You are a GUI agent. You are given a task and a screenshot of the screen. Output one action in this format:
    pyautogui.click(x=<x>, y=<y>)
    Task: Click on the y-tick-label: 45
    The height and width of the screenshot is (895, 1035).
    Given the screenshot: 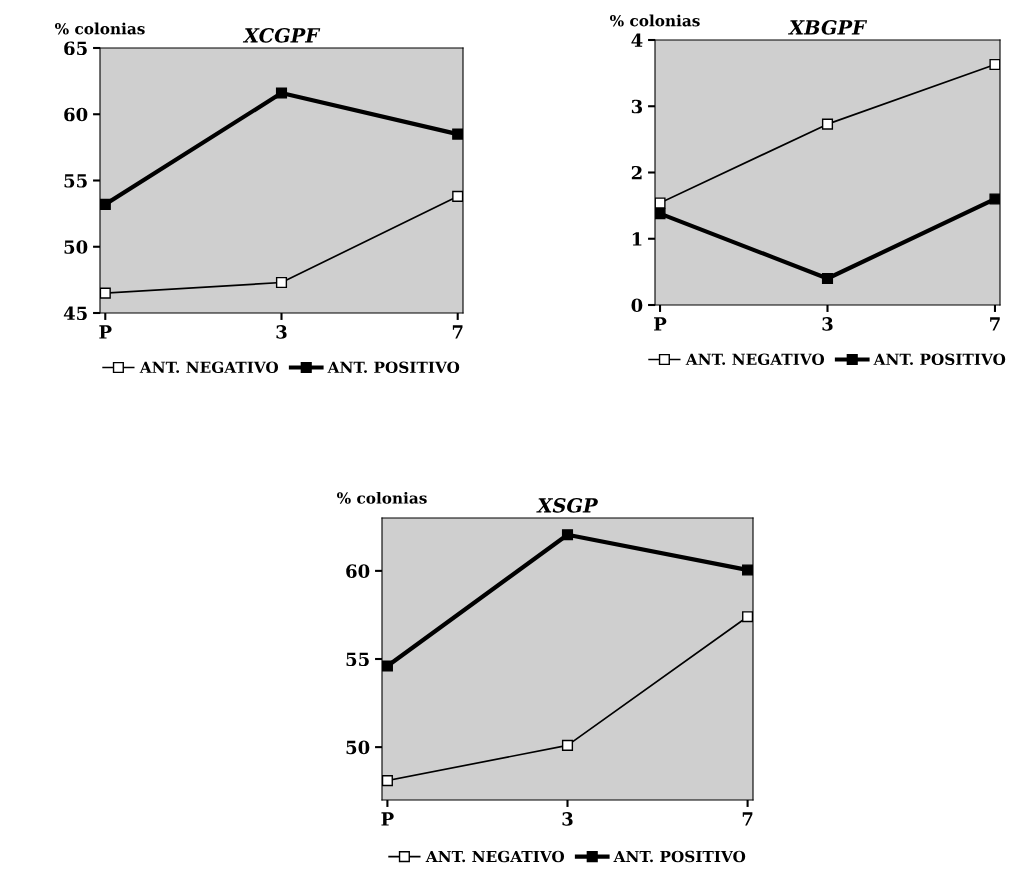 What is the action you would take?
    pyautogui.click(x=75, y=313)
    